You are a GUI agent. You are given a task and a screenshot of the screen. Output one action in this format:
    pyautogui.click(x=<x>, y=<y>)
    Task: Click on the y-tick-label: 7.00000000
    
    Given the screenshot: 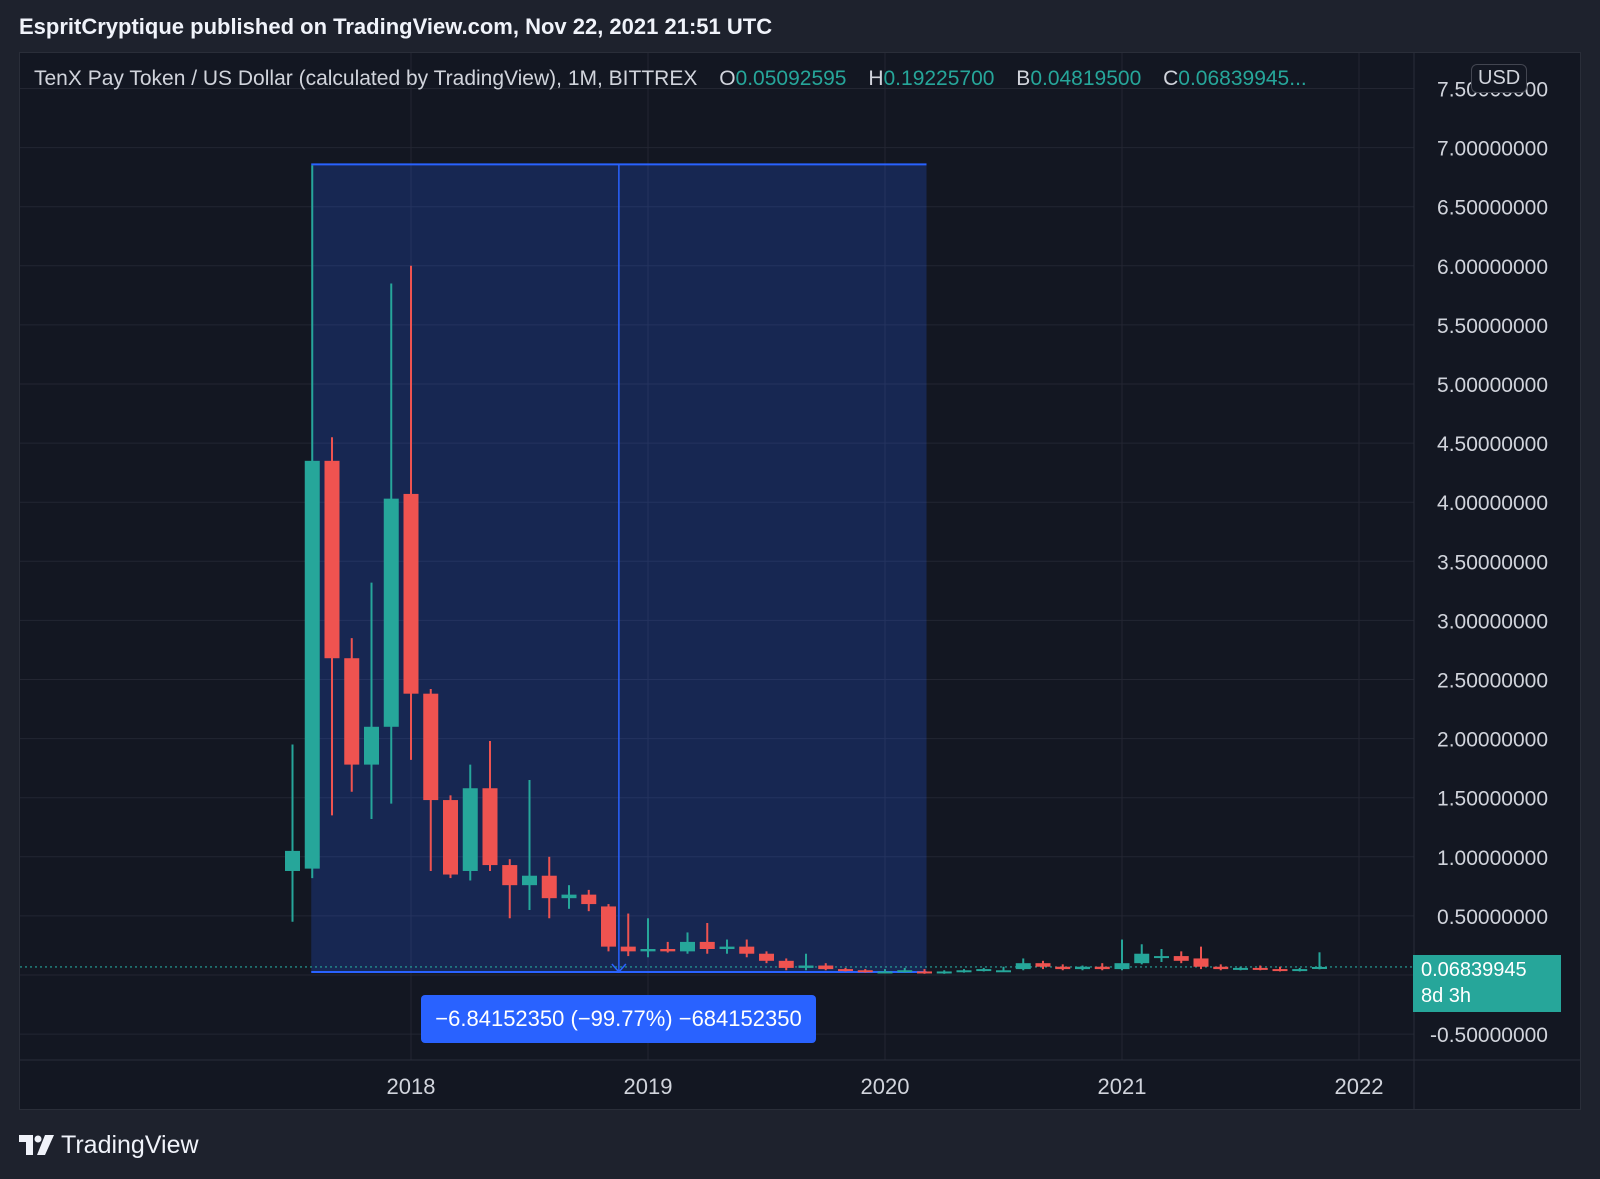 What is the action you would take?
    pyautogui.click(x=1492, y=149)
    